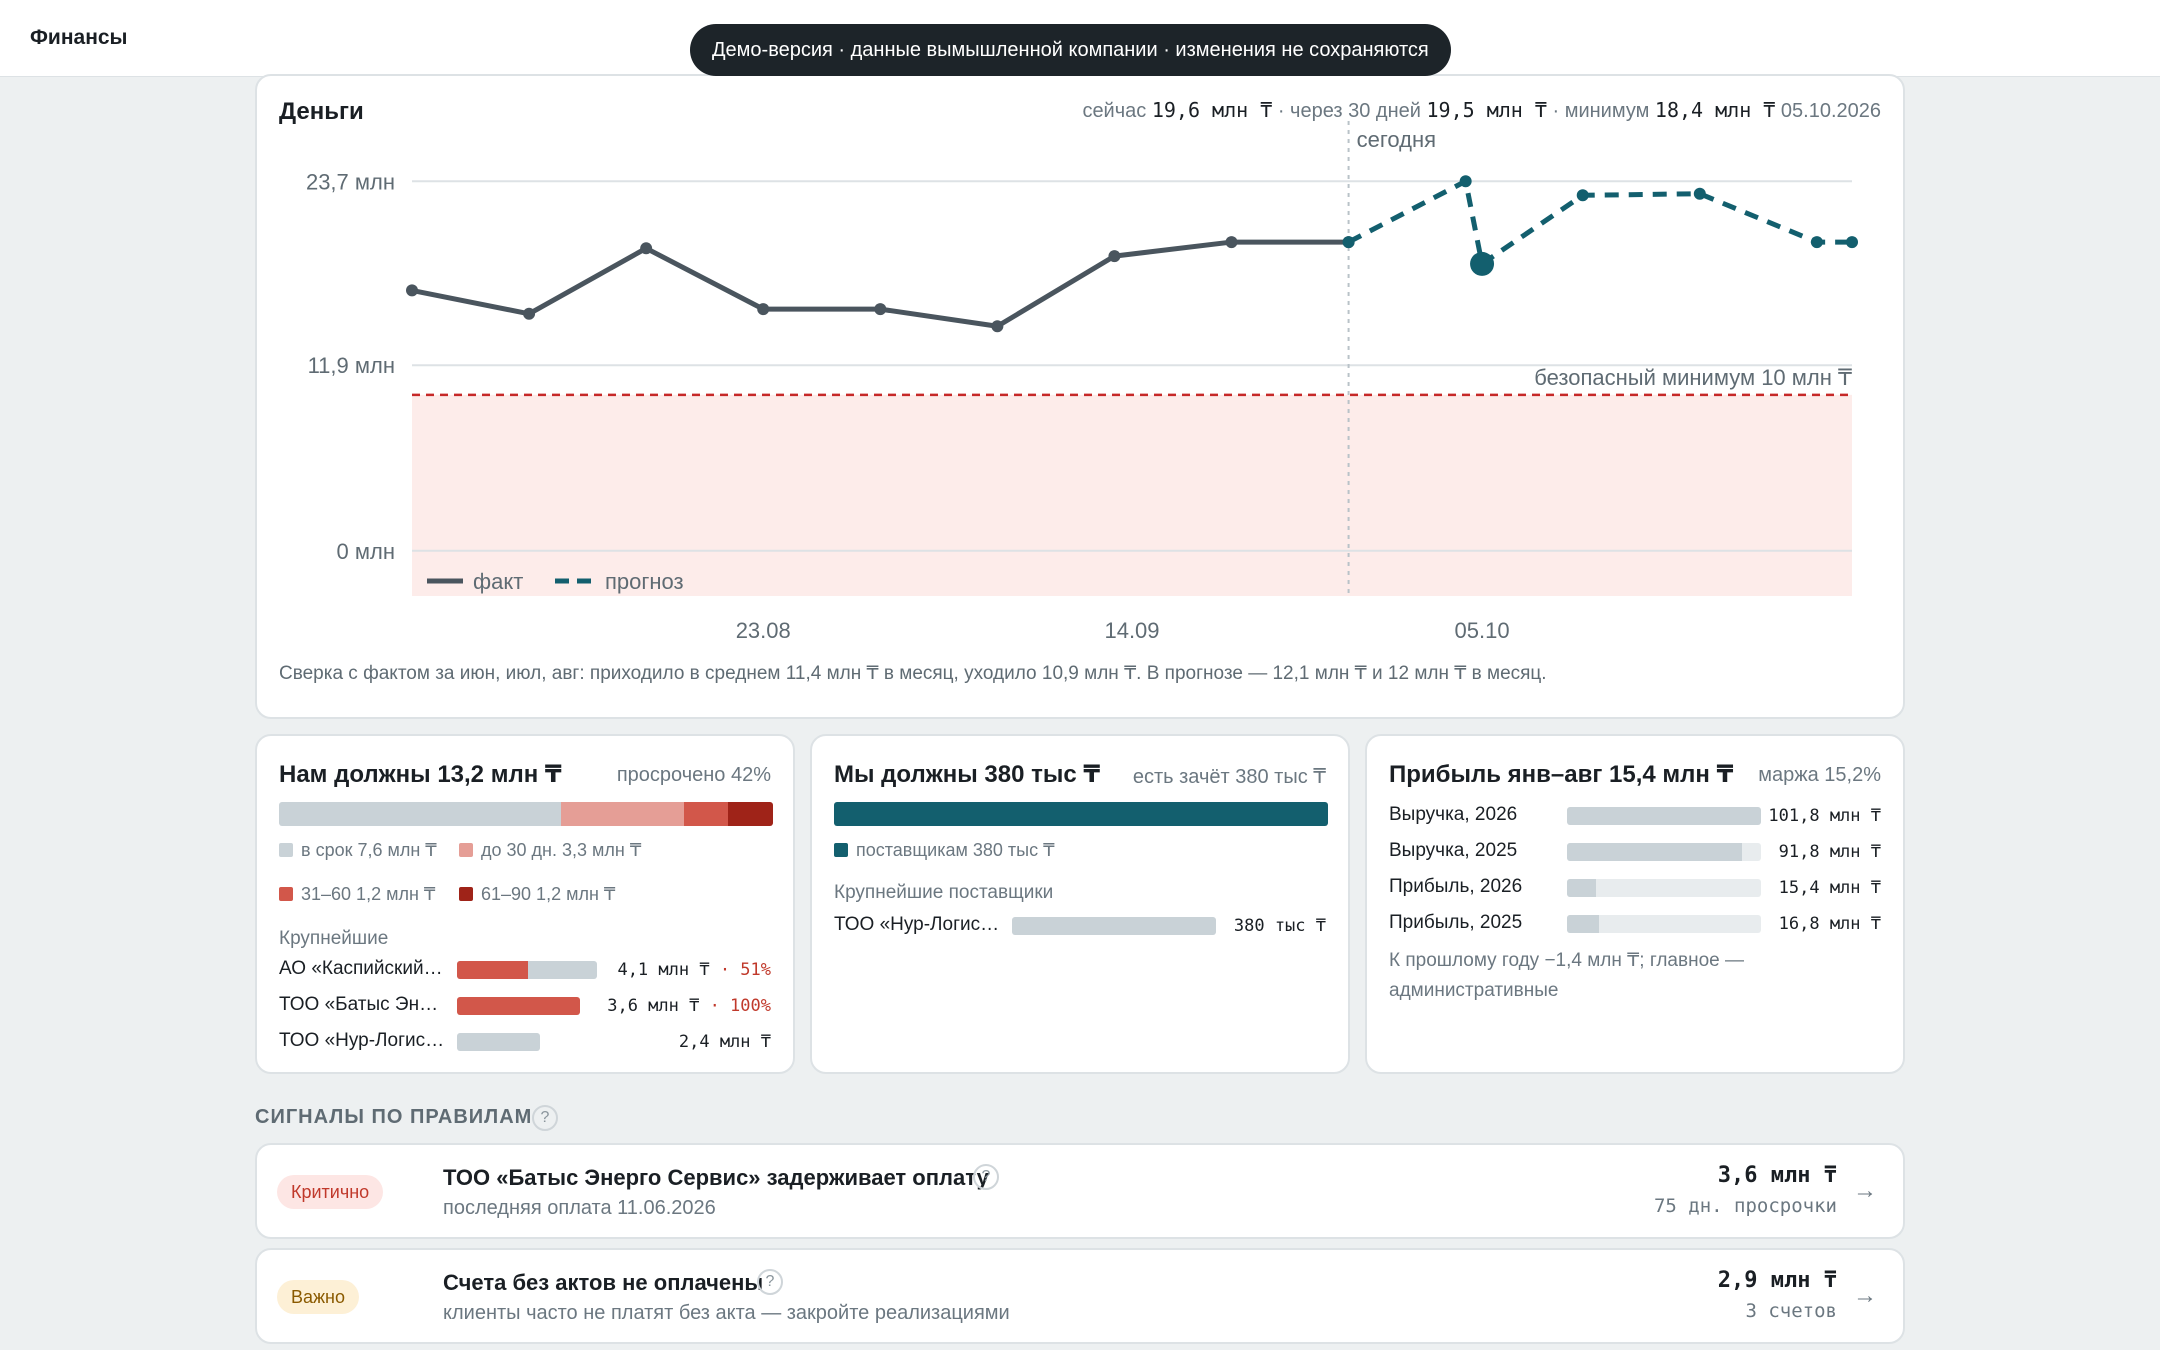 The height and width of the screenshot is (1350, 2160). I want to click on money-title: Деньги, so click(321, 111).